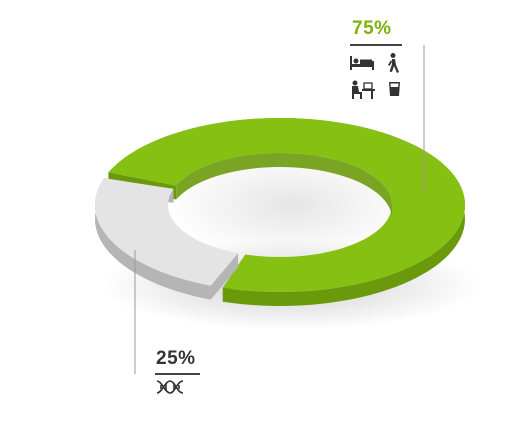 The height and width of the screenshot is (423, 515). What do you see at coordinates (284, 186) in the screenshot?
I see `slice-inner-wall` at bounding box center [284, 186].